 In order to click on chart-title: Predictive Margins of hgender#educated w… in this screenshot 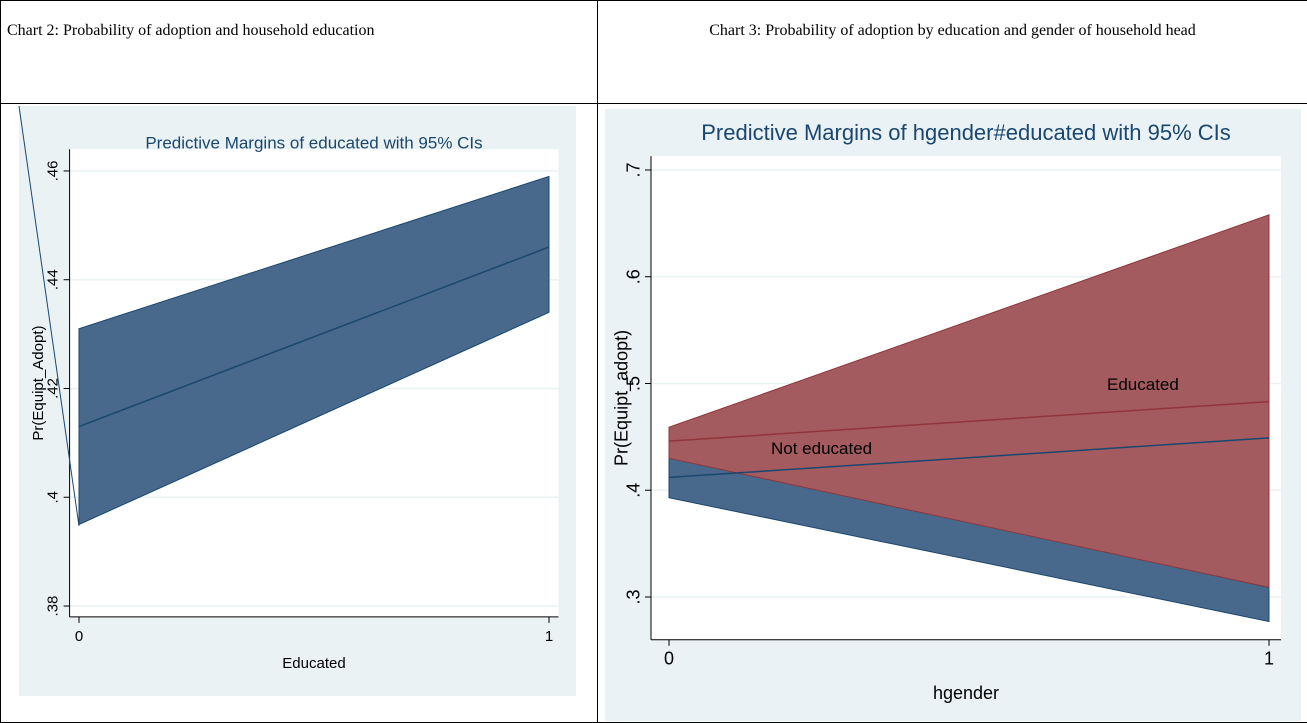, I will do `click(966, 132)`.